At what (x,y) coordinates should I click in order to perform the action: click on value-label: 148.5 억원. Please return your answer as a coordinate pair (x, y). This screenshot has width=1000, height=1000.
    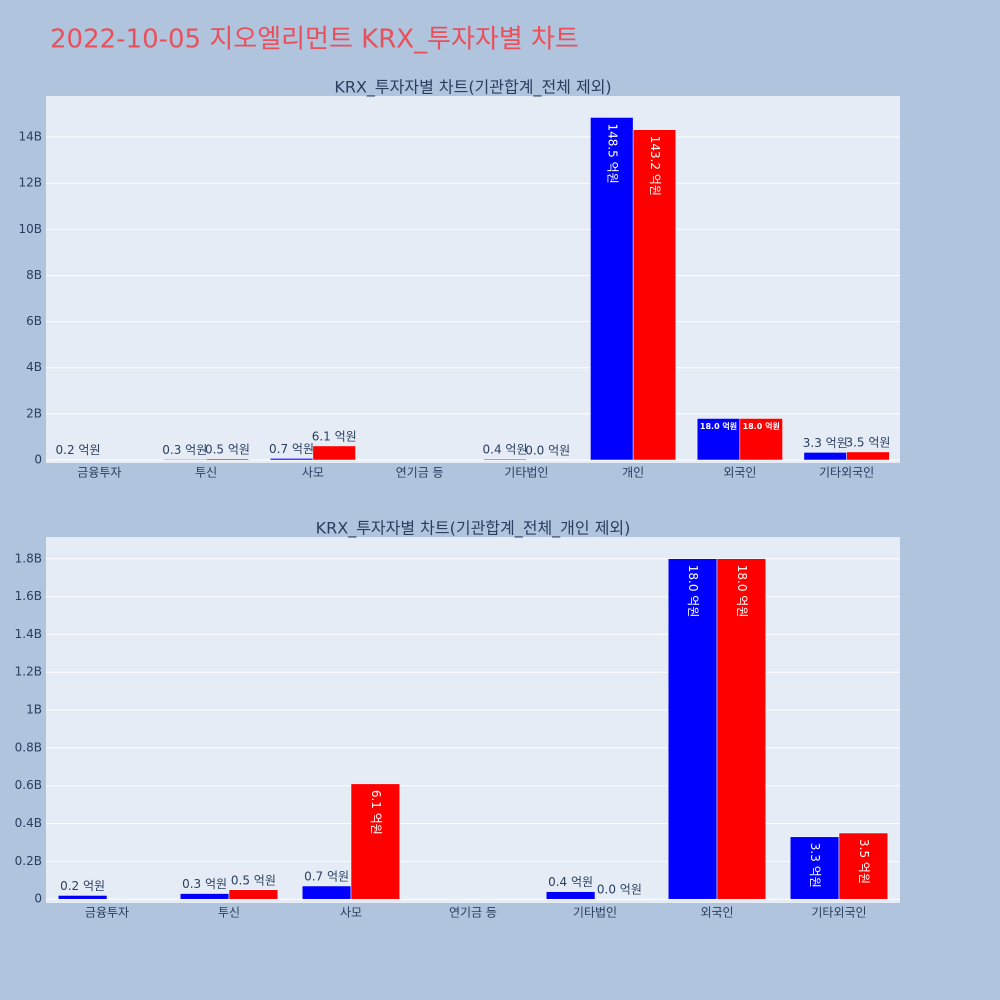
    Looking at the image, I should click on (612, 153).